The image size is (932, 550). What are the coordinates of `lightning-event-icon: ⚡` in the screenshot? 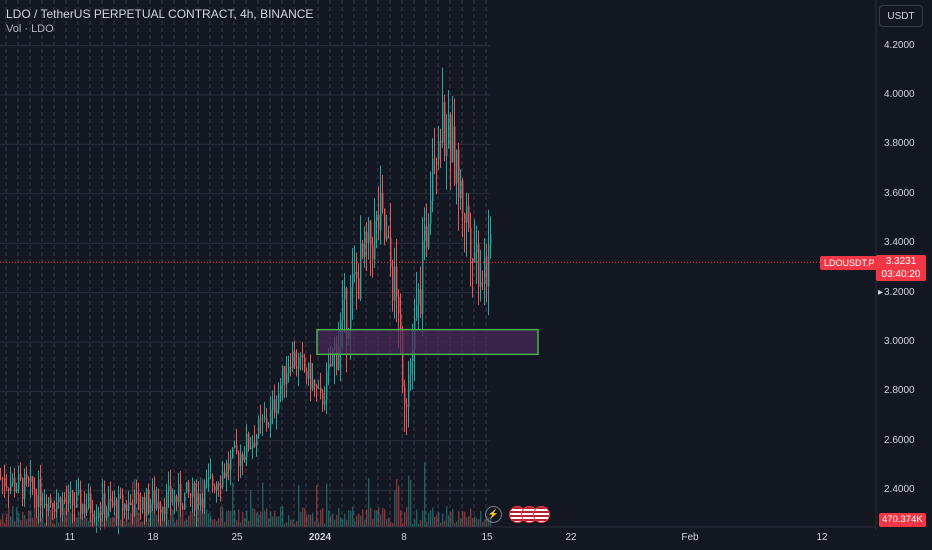 It's located at (493, 514).